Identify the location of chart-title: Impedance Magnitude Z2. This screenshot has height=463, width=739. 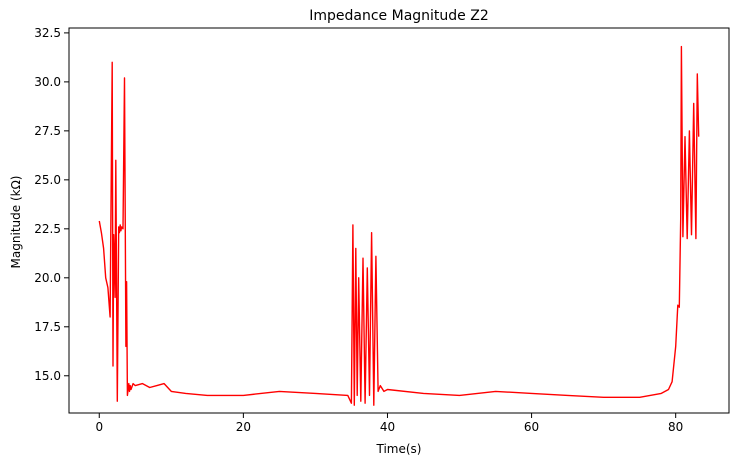
(398, 16).